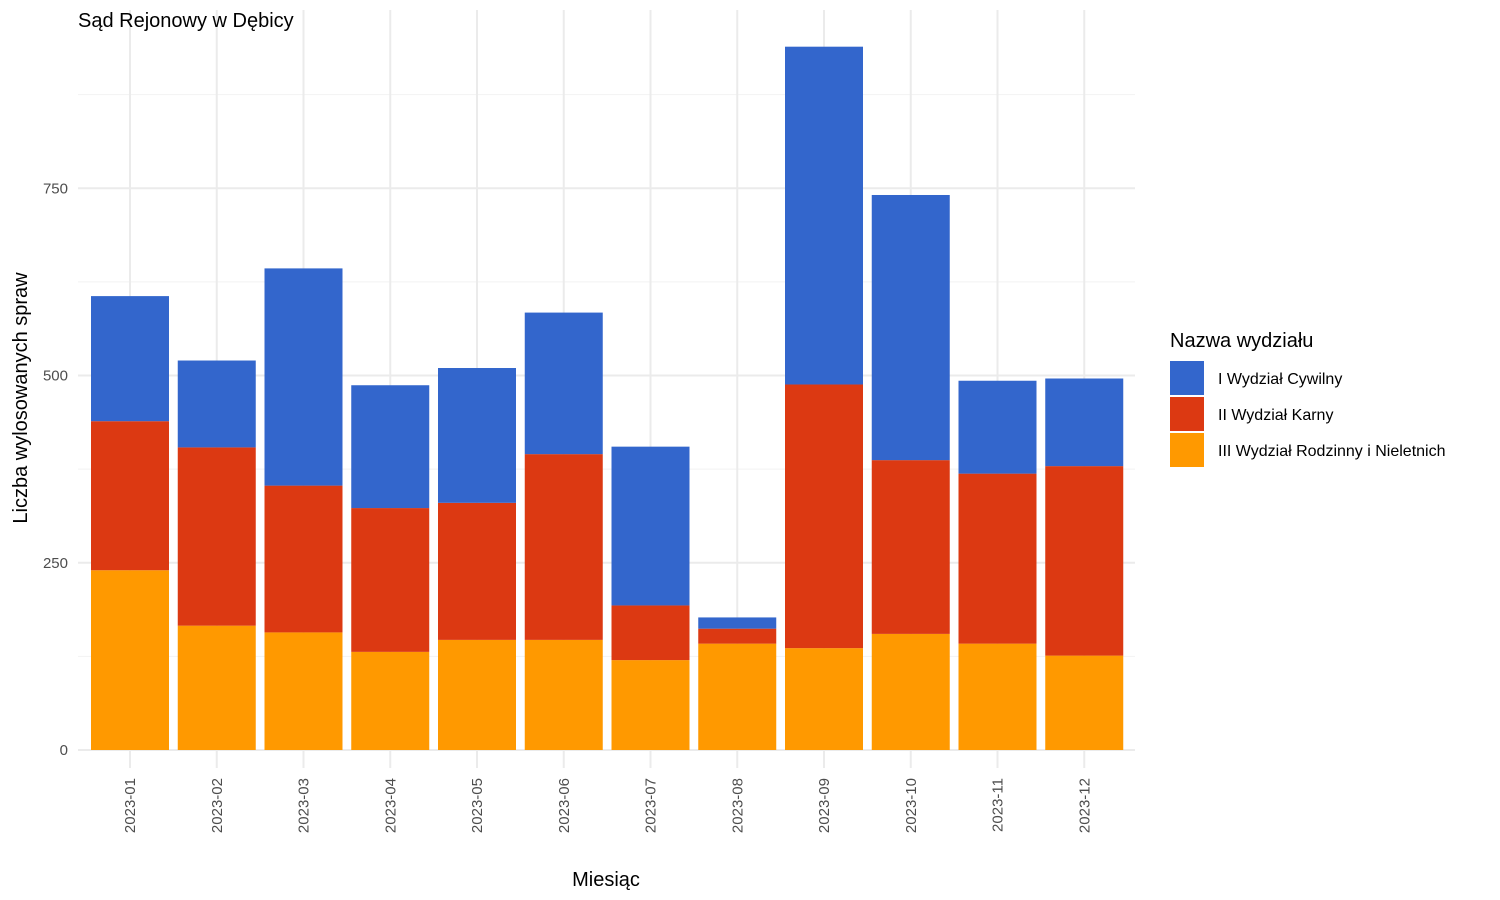 The height and width of the screenshot is (900, 1500). What do you see at coordinates (21, 398) in the screenshot?
I see `y-axis-title: Liczba wylosowanych spraw` at bounding box center [21, 398].